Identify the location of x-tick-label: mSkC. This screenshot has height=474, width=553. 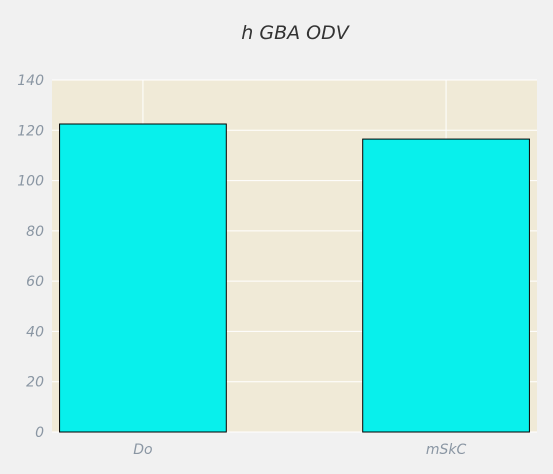
(446, 450).